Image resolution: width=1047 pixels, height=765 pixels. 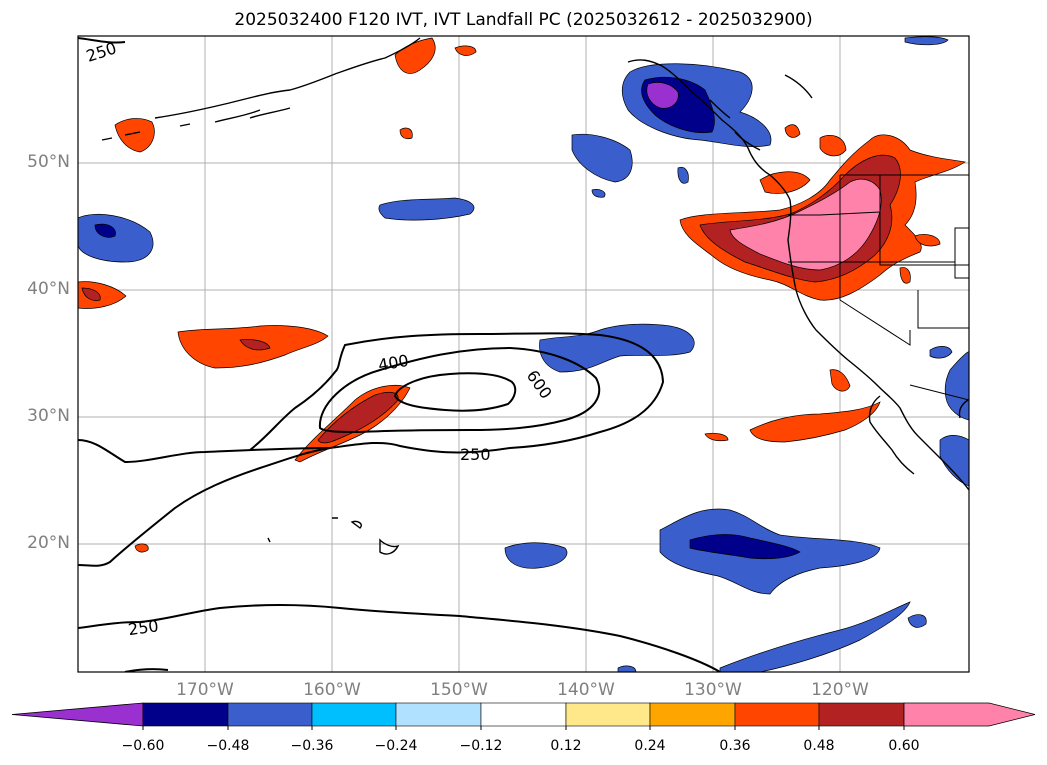 What do you see at coordinates (48, 543) in the screenshot?
I see `lat-label-20n: 20°N` at bounding box center [48, 543].